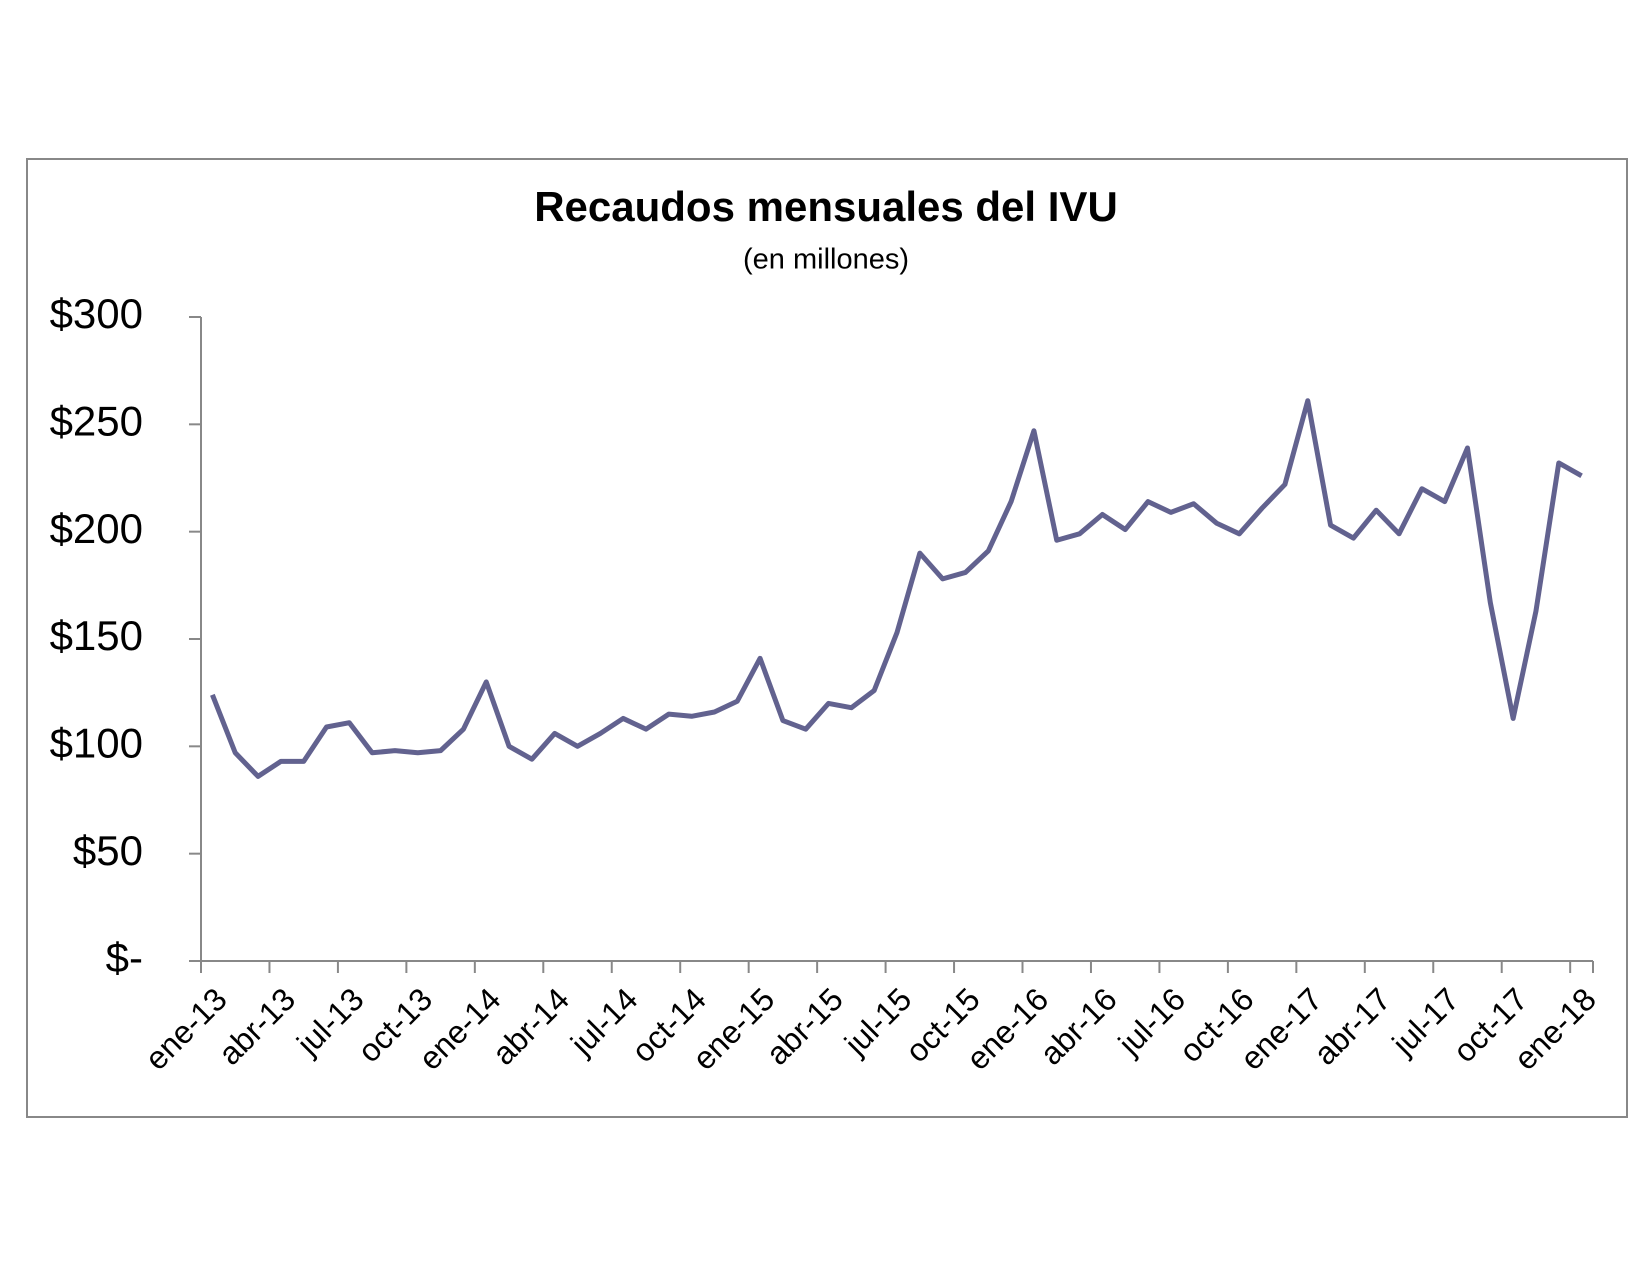 The image size is (1650, 1280). What do you see at coordinates (96, 420) in the screenshot?
I see `y-tick-label: $250` at bounding box center [96, 420].